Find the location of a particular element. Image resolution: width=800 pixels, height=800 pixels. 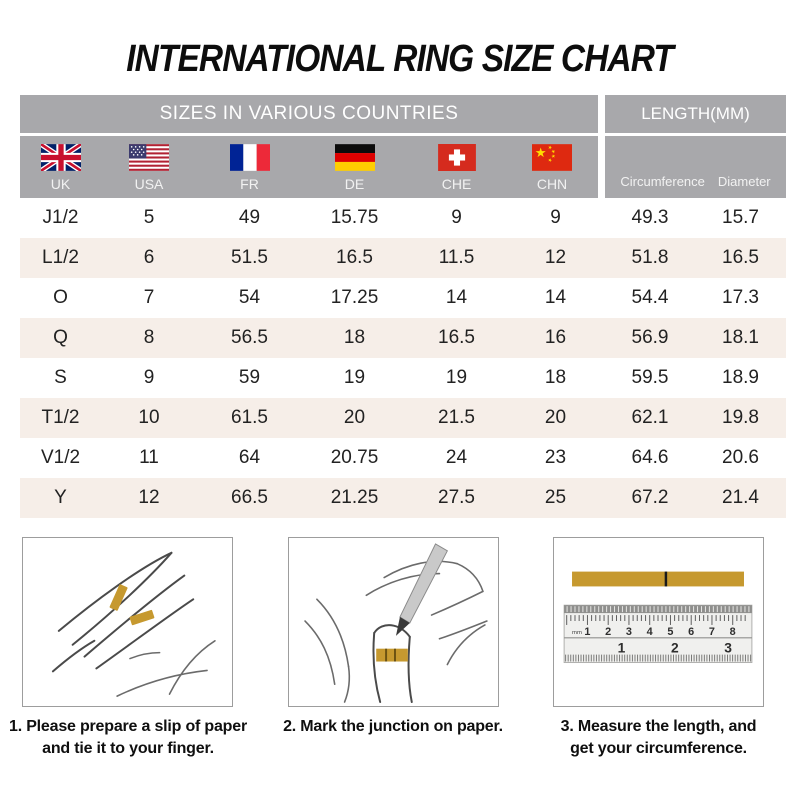

table-column-header-row: UK is located at coordinates (403, 167).